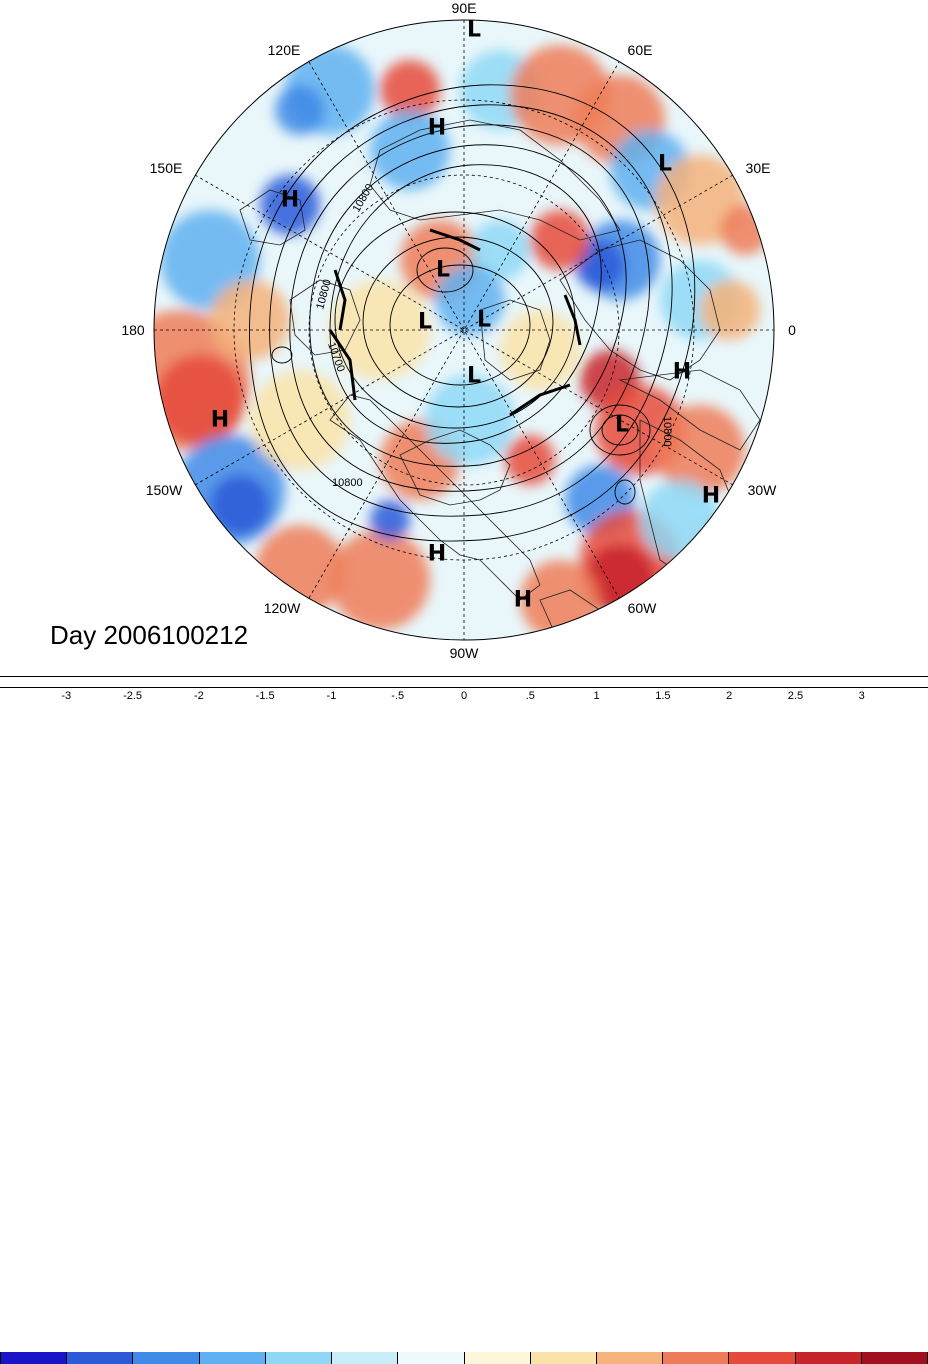 Image resolution: width=928 pixels, height=1364 pixels. What do you see at coordinates (284, 50) in the screenshot?
I see `lon-label-120e: 120E` at bounding box center [284, 50].